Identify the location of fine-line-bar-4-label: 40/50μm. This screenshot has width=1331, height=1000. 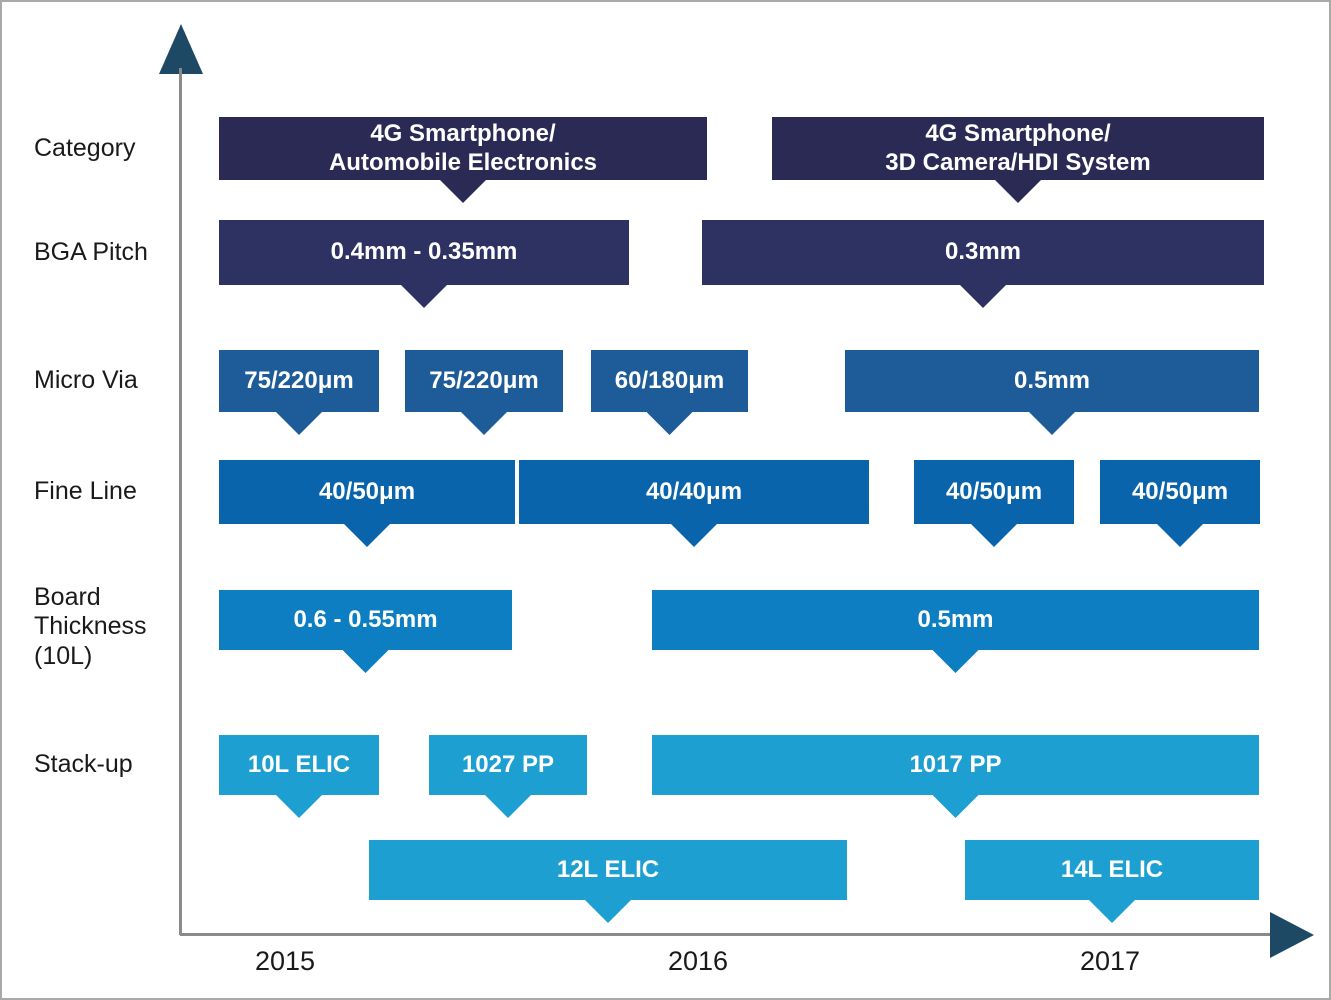
(1180, 491).